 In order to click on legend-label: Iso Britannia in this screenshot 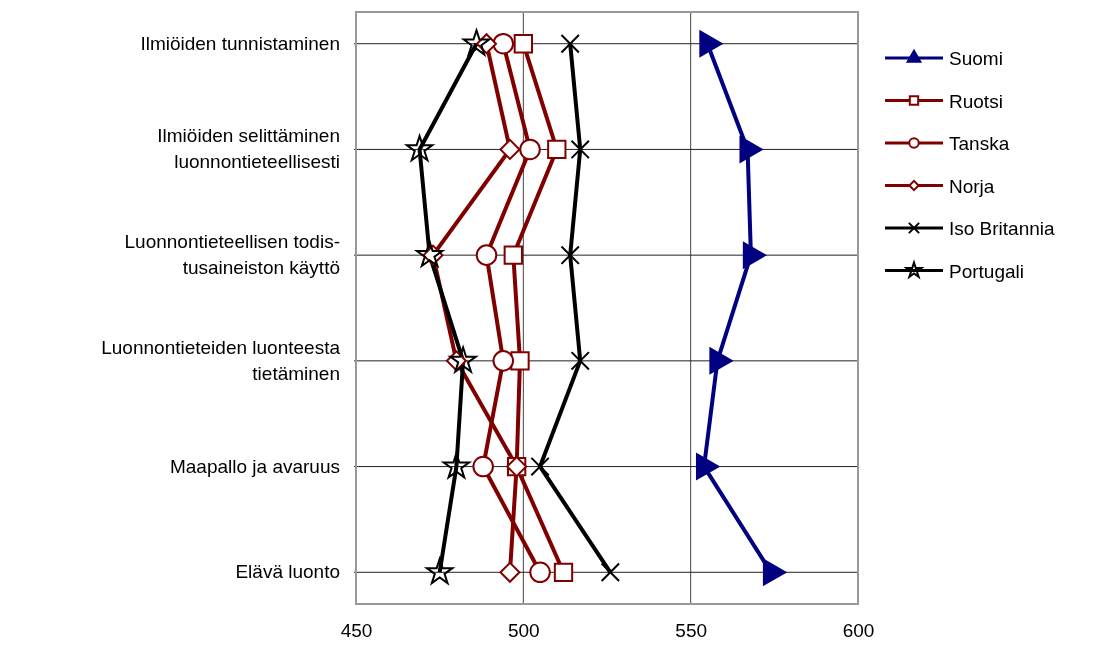, I will do `click(1002, 228)`.